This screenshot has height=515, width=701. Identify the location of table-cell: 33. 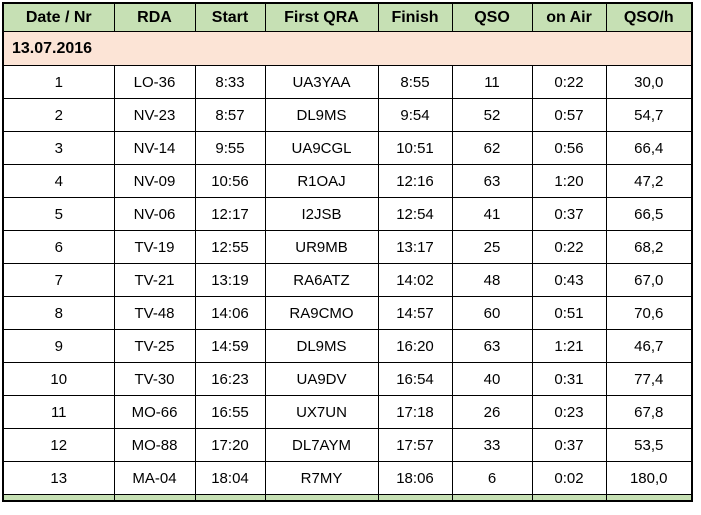
(492, 445).